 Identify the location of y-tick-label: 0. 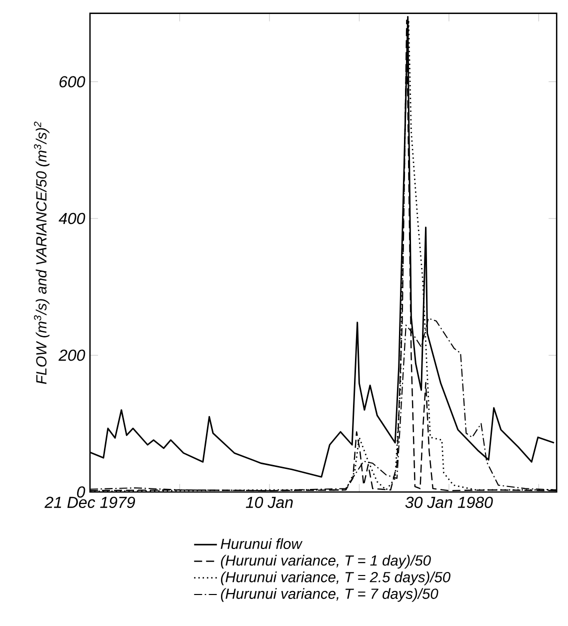
(81, 492).